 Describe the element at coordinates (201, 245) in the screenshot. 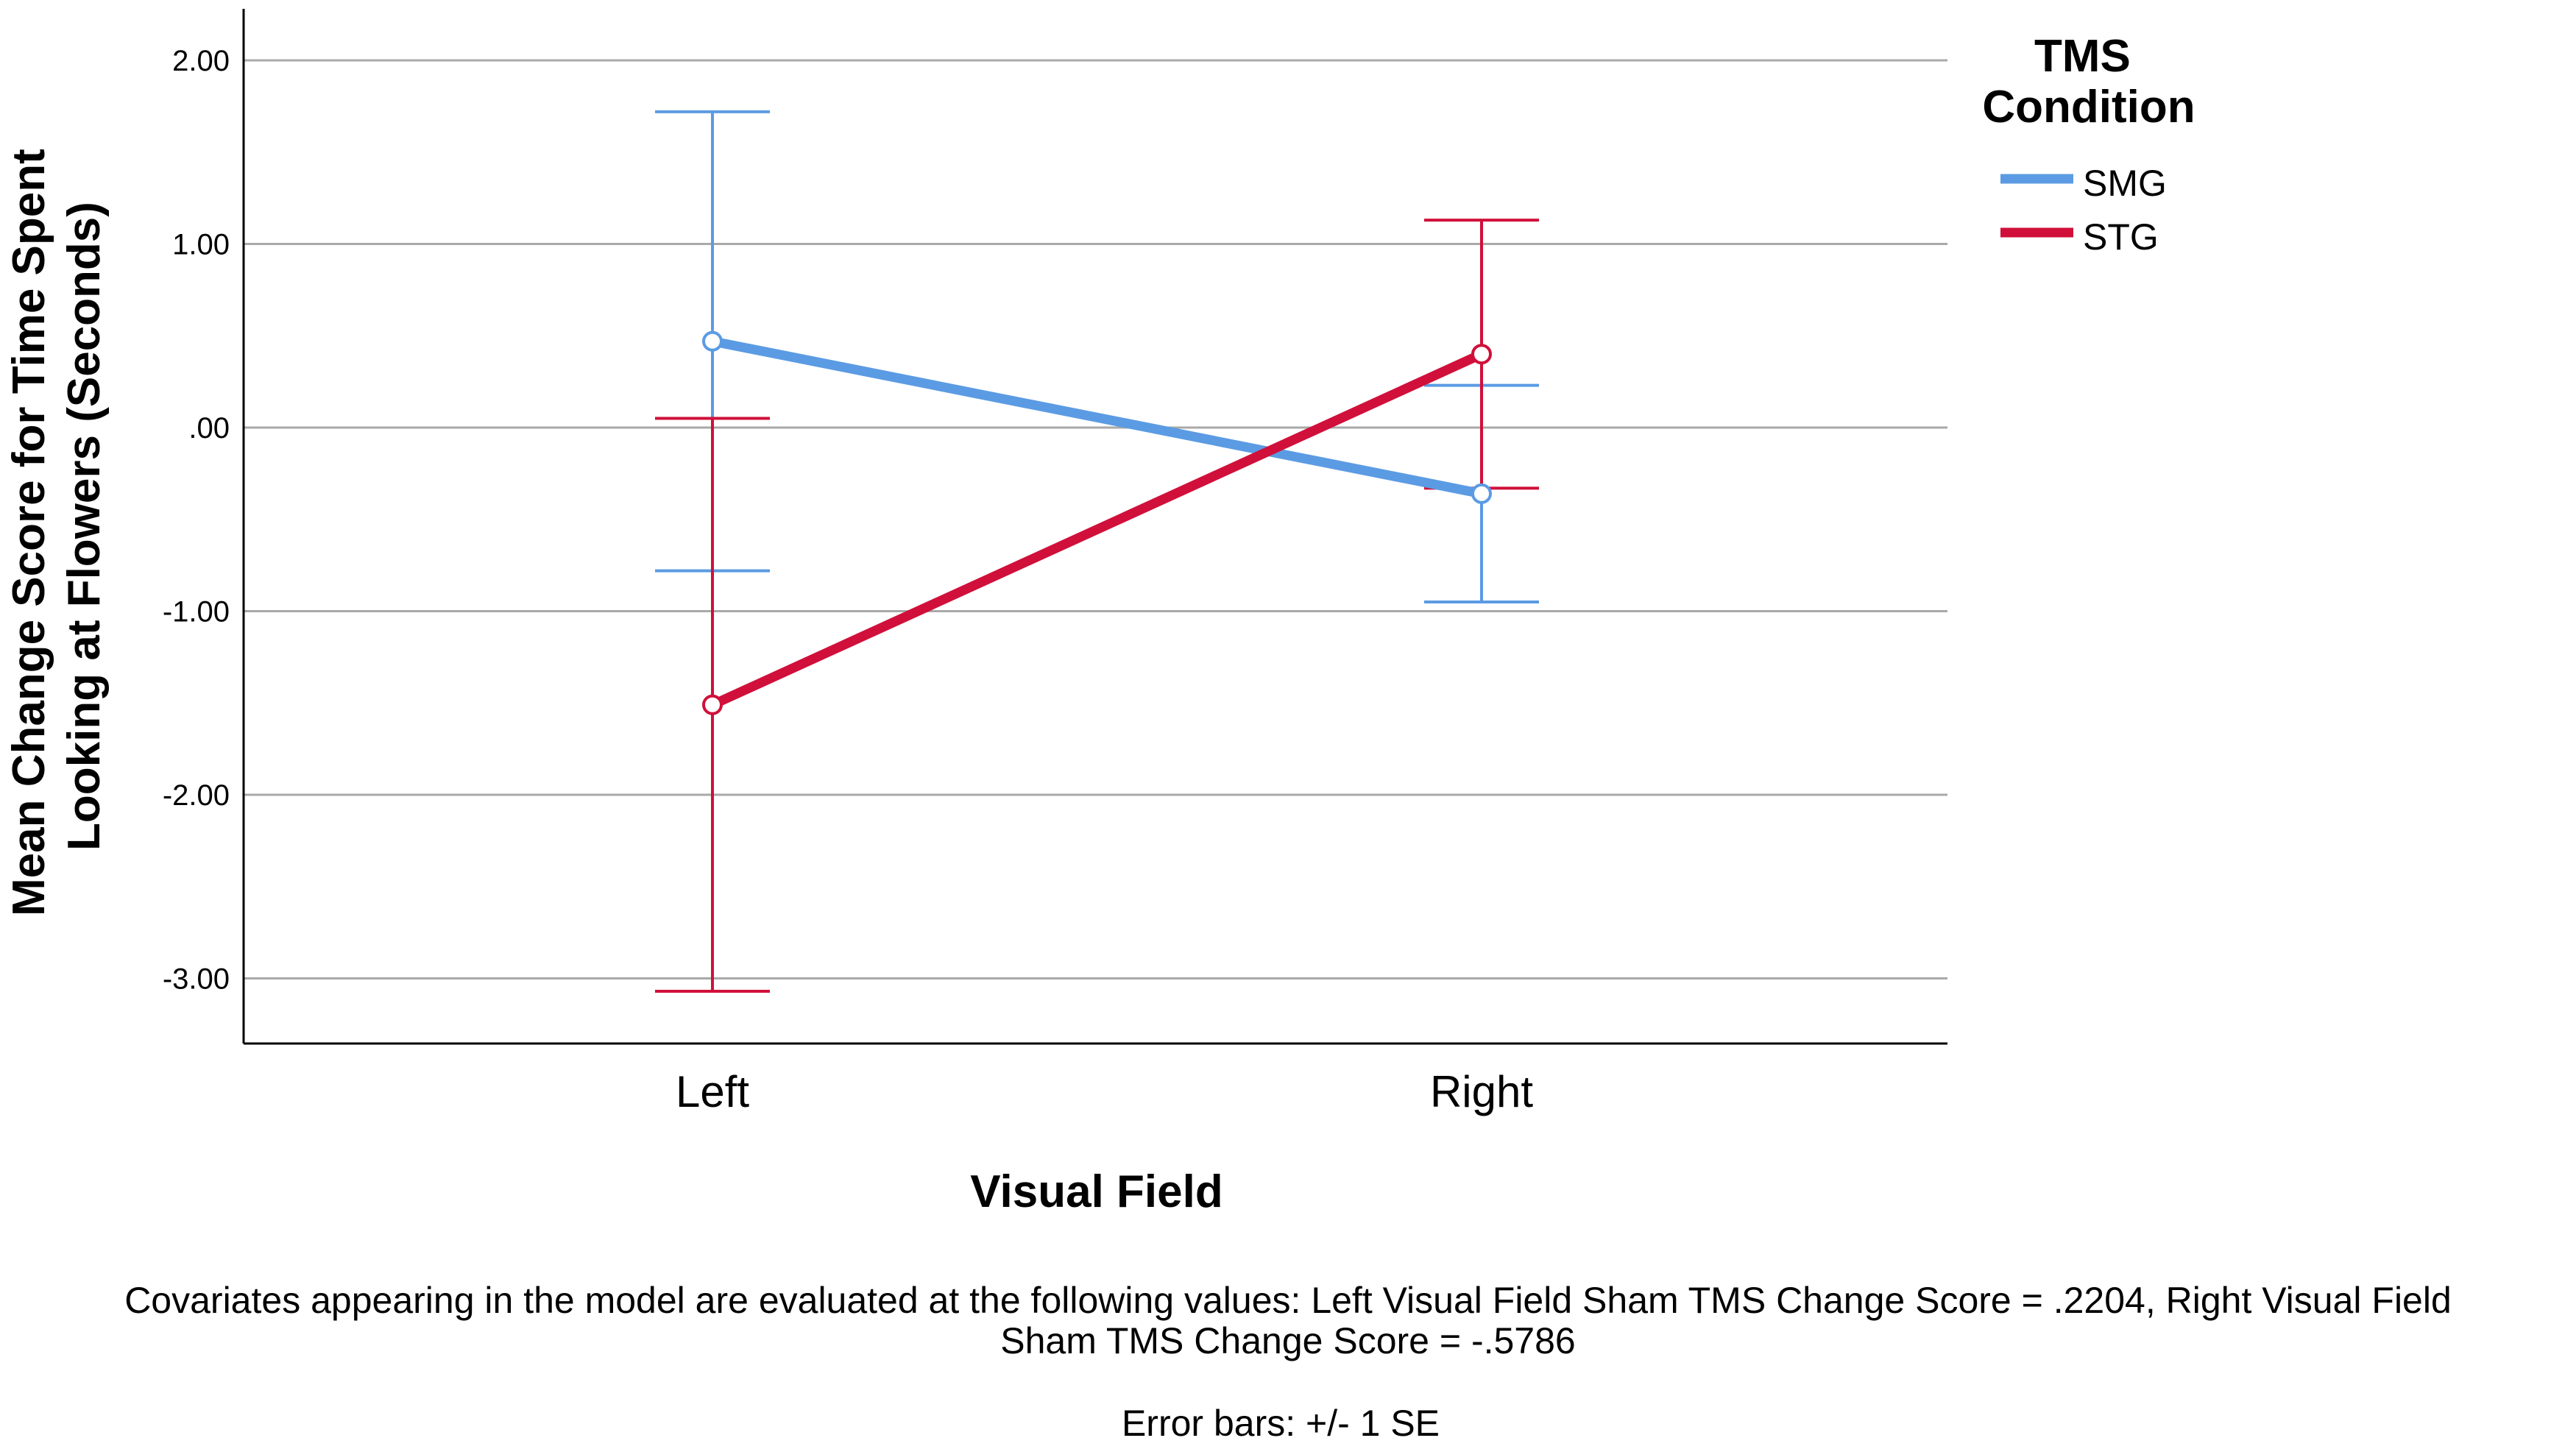

I see `y-tick-label-1: 1.00` at that location.